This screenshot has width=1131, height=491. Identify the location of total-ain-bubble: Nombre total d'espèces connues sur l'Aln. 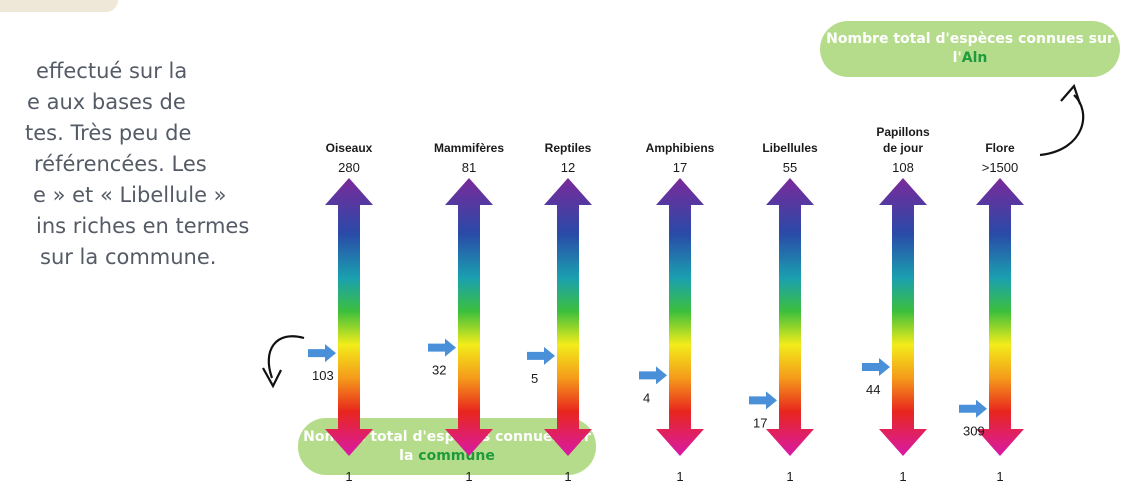
(970, 49).